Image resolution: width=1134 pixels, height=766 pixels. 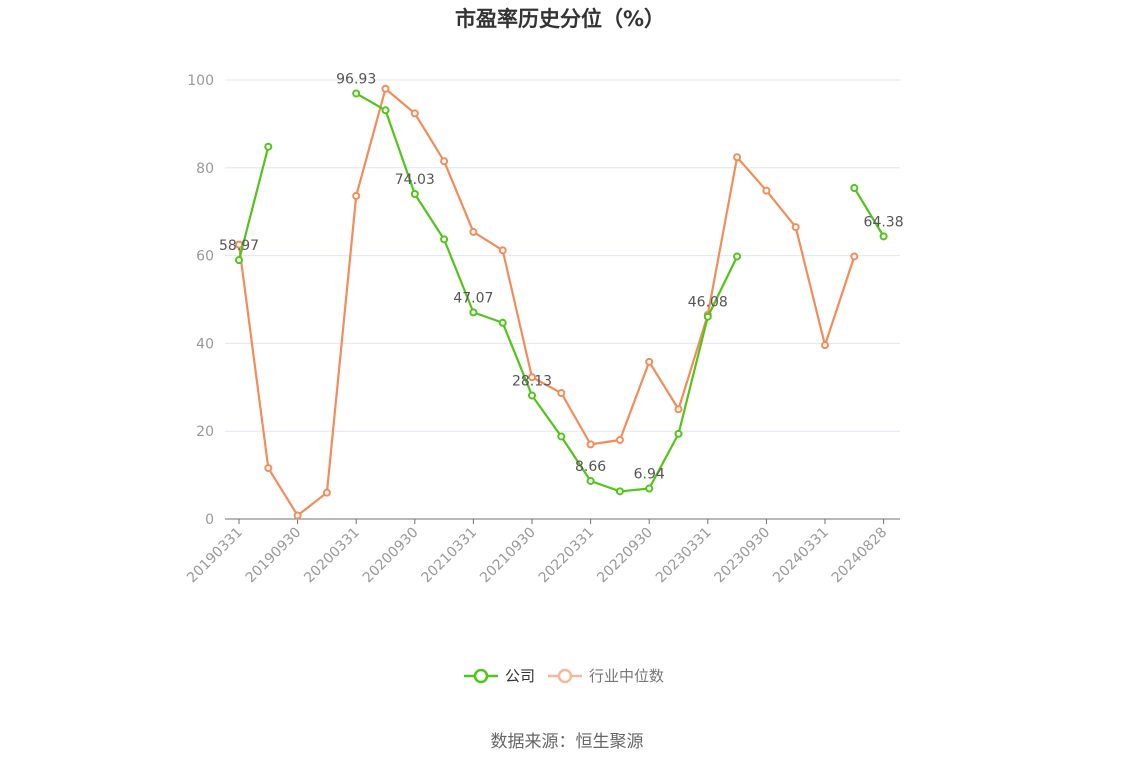 I want to click on legend-label: 公司, so click(x=520, y=676).